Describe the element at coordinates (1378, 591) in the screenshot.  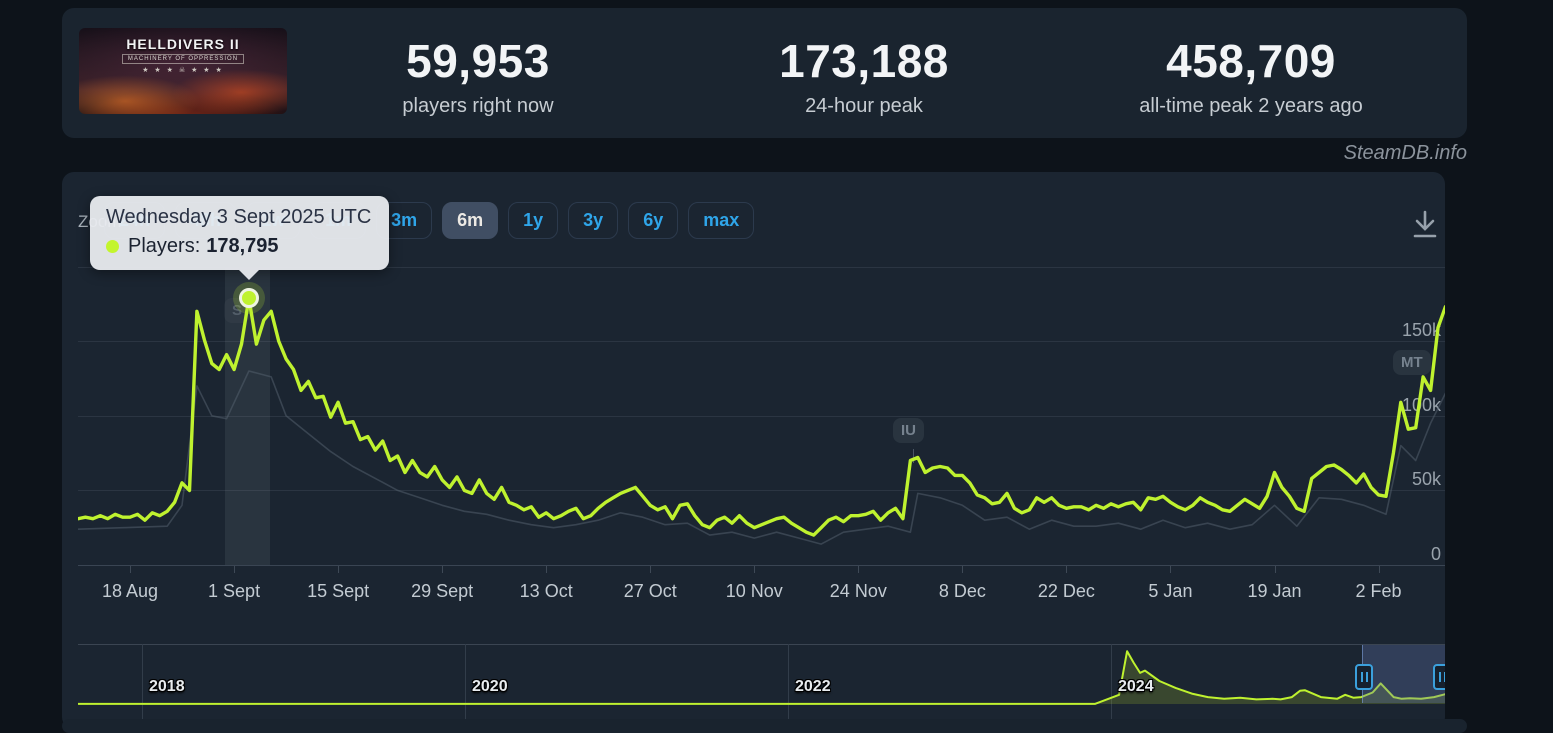
I see `x-axis-label: 2 Feb` at that location.